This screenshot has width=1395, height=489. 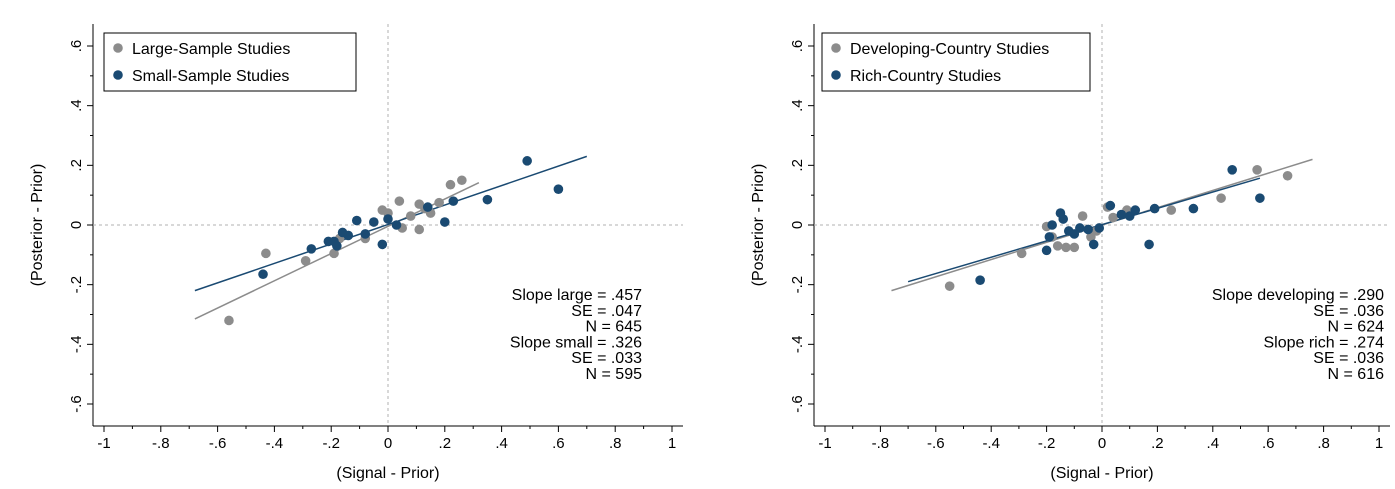 I want to click on x-tick-label: -.2, so click(x=1047, y=443).